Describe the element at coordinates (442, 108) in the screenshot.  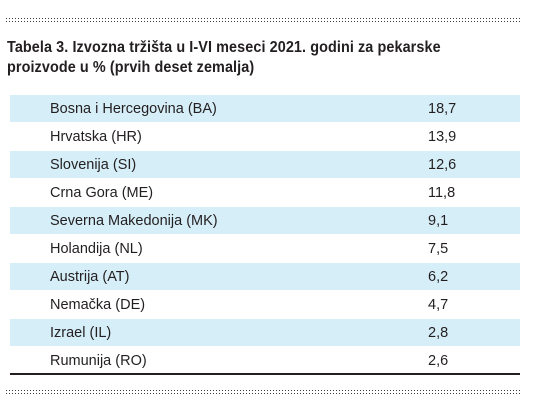
I see `value-cell: 18,7` at that location.